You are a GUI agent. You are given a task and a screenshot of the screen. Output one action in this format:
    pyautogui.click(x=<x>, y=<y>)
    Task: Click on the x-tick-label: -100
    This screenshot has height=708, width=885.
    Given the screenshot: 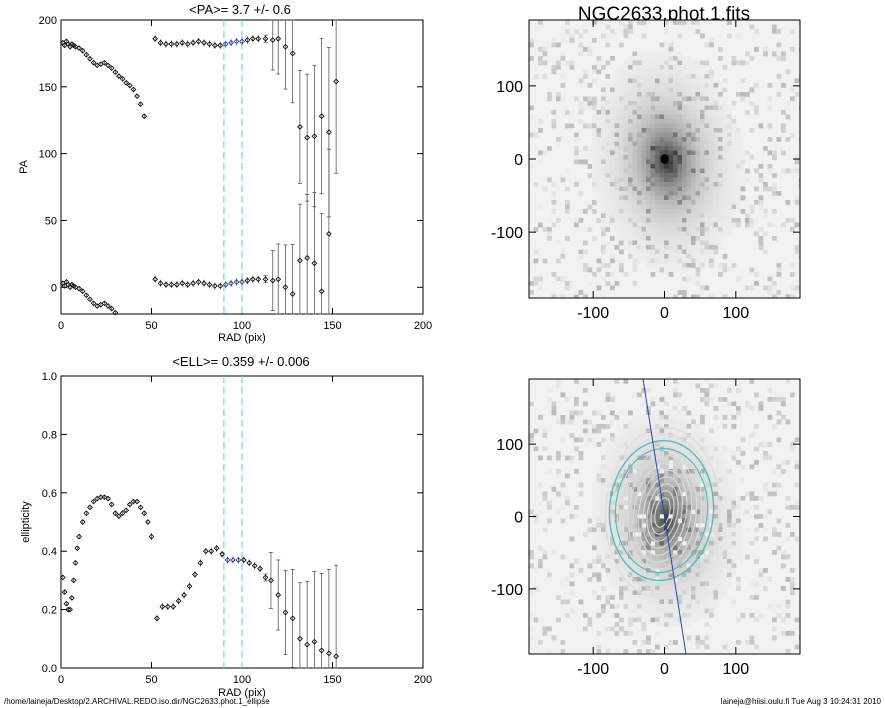 What is the action you would take?
    pyautogui.click(x=593, y=669)
    